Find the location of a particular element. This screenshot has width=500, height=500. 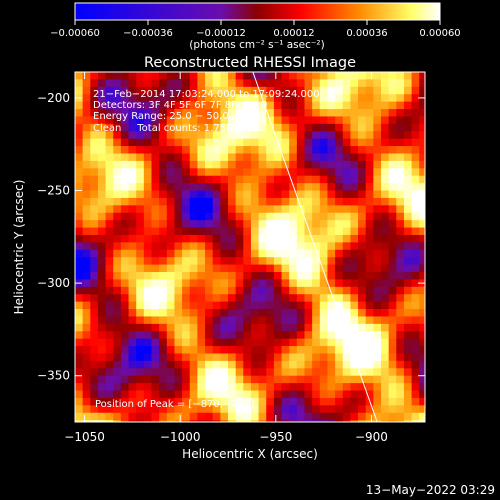

x-axis-label: Heliocentric X (arcsec) is located at coordinates (250, 454).